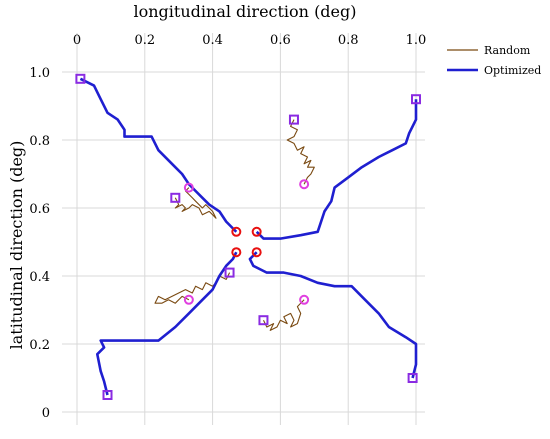  Describe the element at coordinates (494, 60) in the screenshot. I see `legend: Random Optimized` at that location.